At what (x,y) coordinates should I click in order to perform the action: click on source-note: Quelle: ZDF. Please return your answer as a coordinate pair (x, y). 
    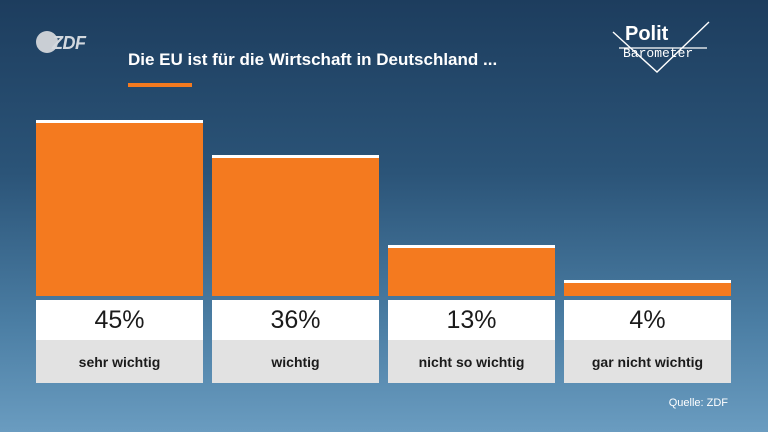
    Looking at the image, I should click on (698, 403).